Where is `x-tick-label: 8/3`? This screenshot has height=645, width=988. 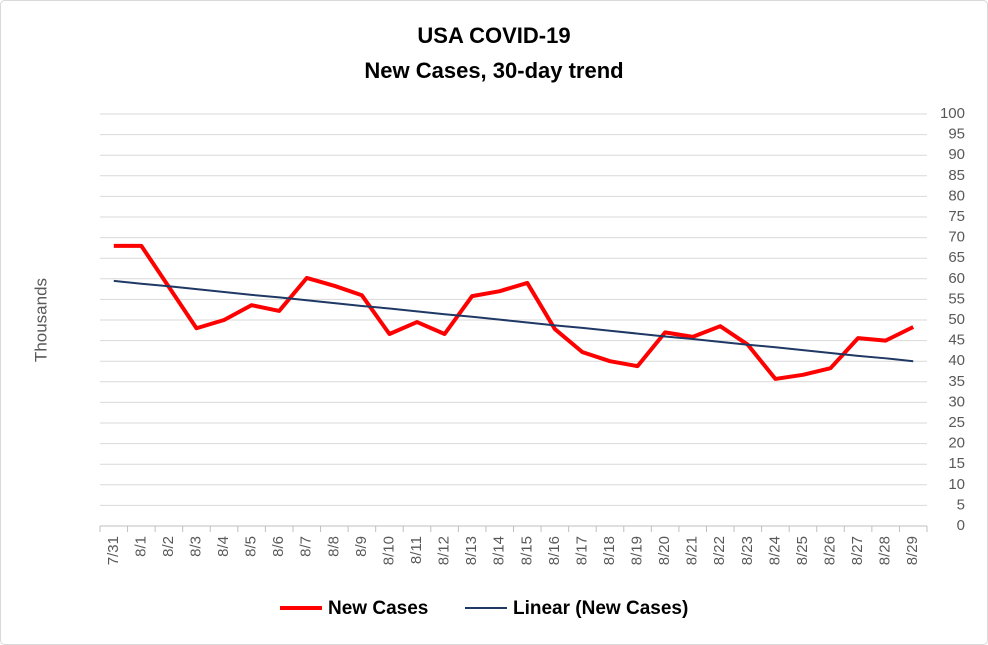 x-tick-label: 8/3 is located at coordinates (195, 546).